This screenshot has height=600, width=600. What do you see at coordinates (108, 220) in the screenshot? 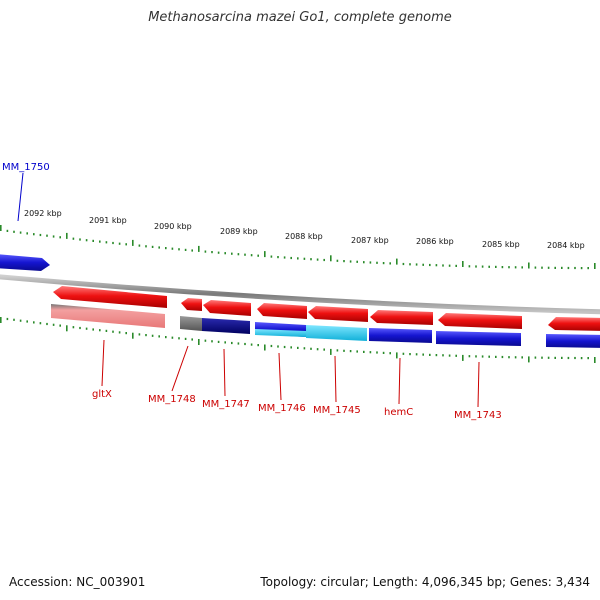
I see `scale-tick-label: 2091 kbp` at bounding box center [108, 220].